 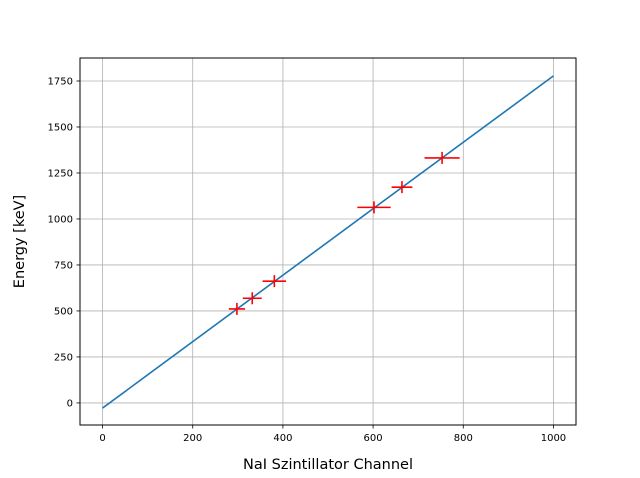 What do you see at coordinates (553, 438) in the screenshot?
I see `x-tick-label: 1000` at bounding box center [553, 438].